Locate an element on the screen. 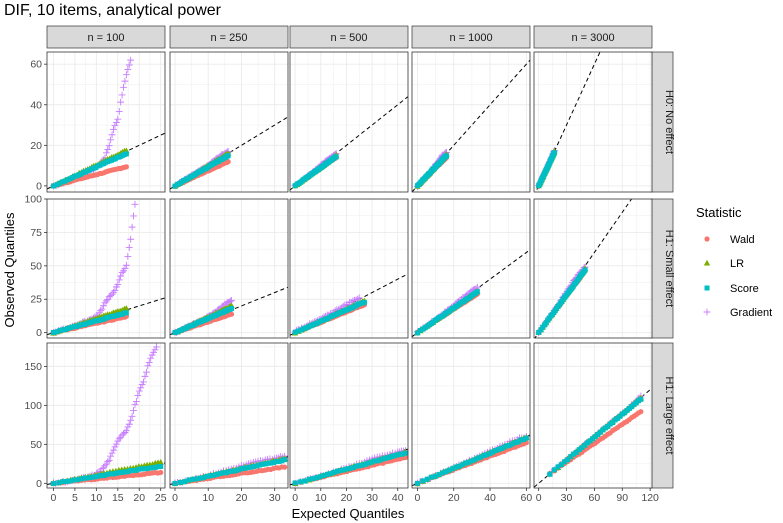 The width and height of the screenshot is (783, 523). legend-title: Statistic is located at coordinates (719, 212).